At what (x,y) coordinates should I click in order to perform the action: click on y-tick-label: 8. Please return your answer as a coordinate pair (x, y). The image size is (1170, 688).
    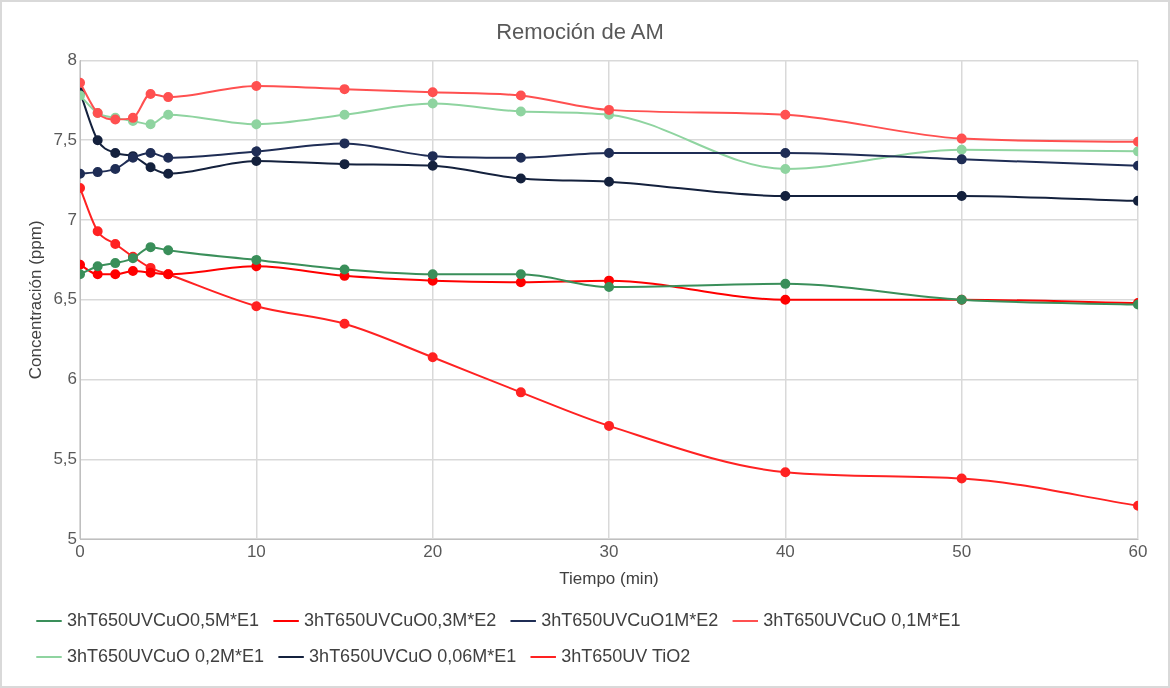
    Looking at the image, I should click on (72, 60).